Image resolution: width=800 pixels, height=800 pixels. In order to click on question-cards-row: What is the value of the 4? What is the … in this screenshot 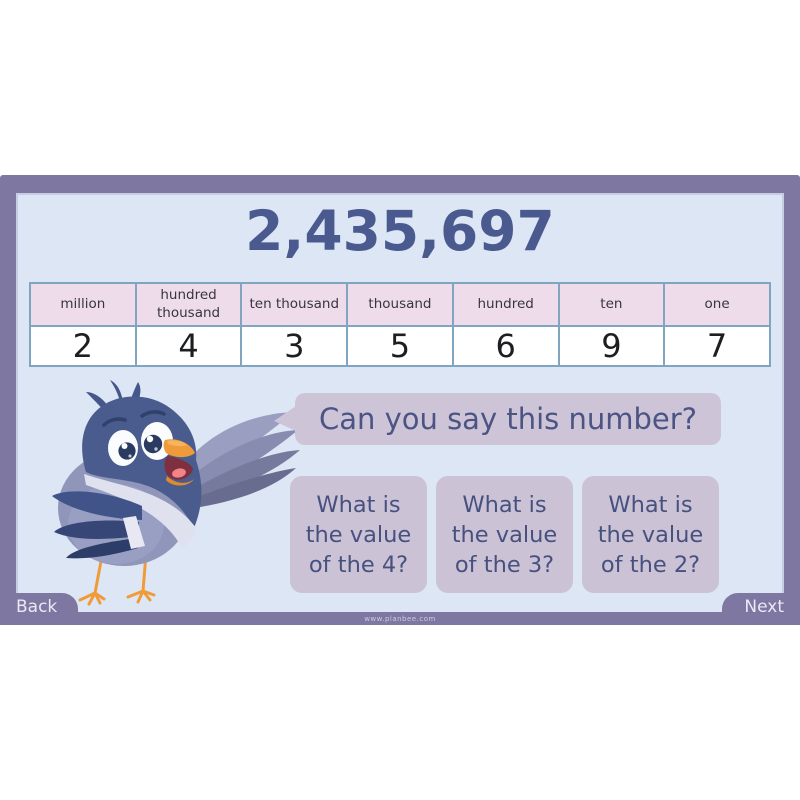, I will do `click(504, 534)`.